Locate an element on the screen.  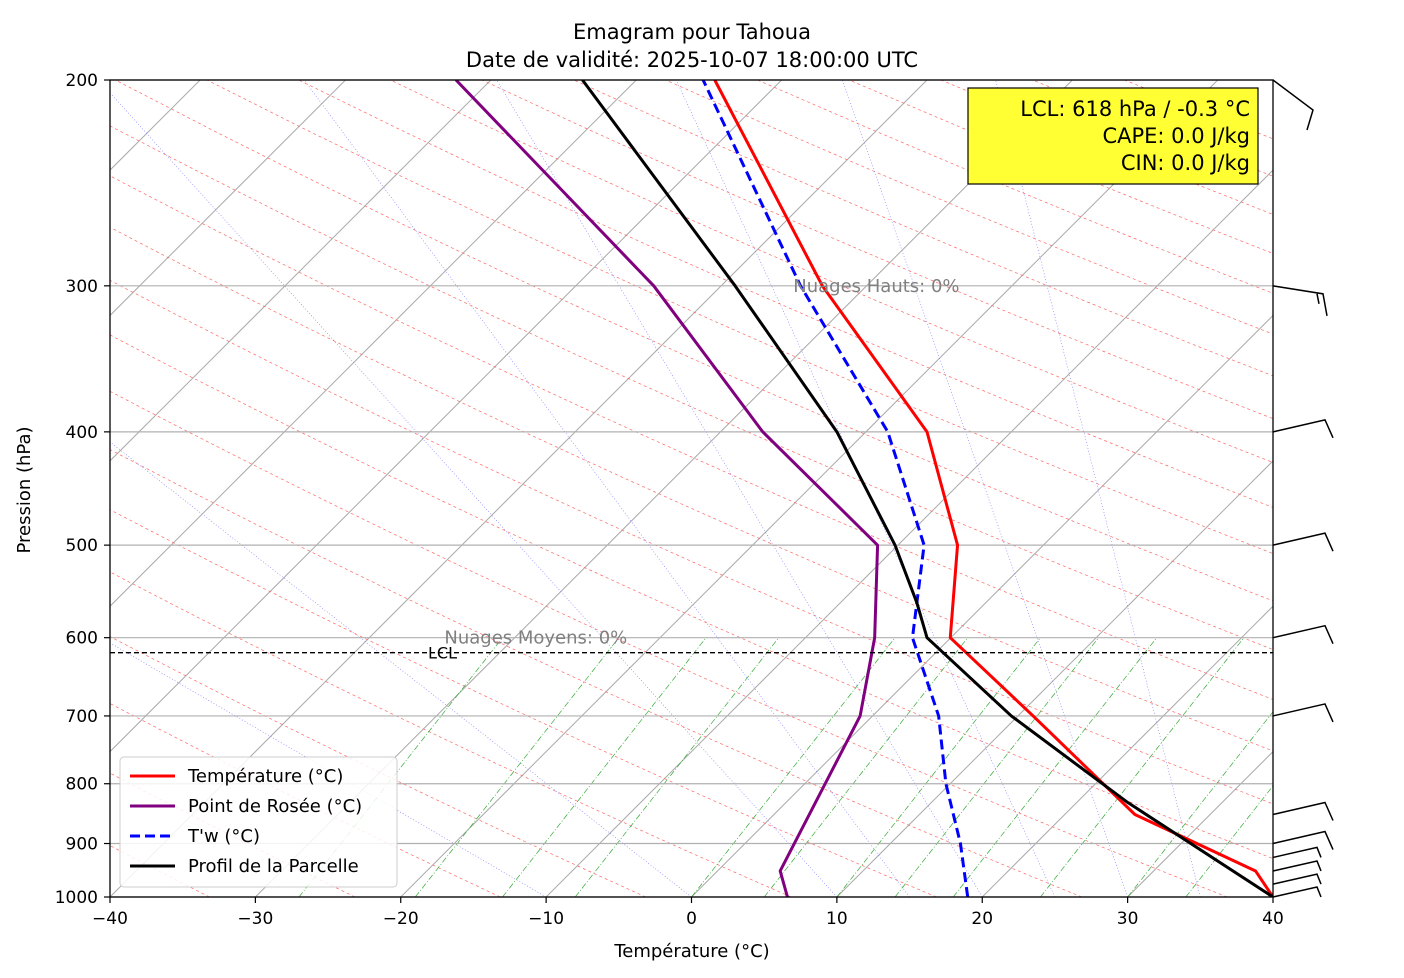
legend-label: T'w (°C) is located at coordinates (223, 836).